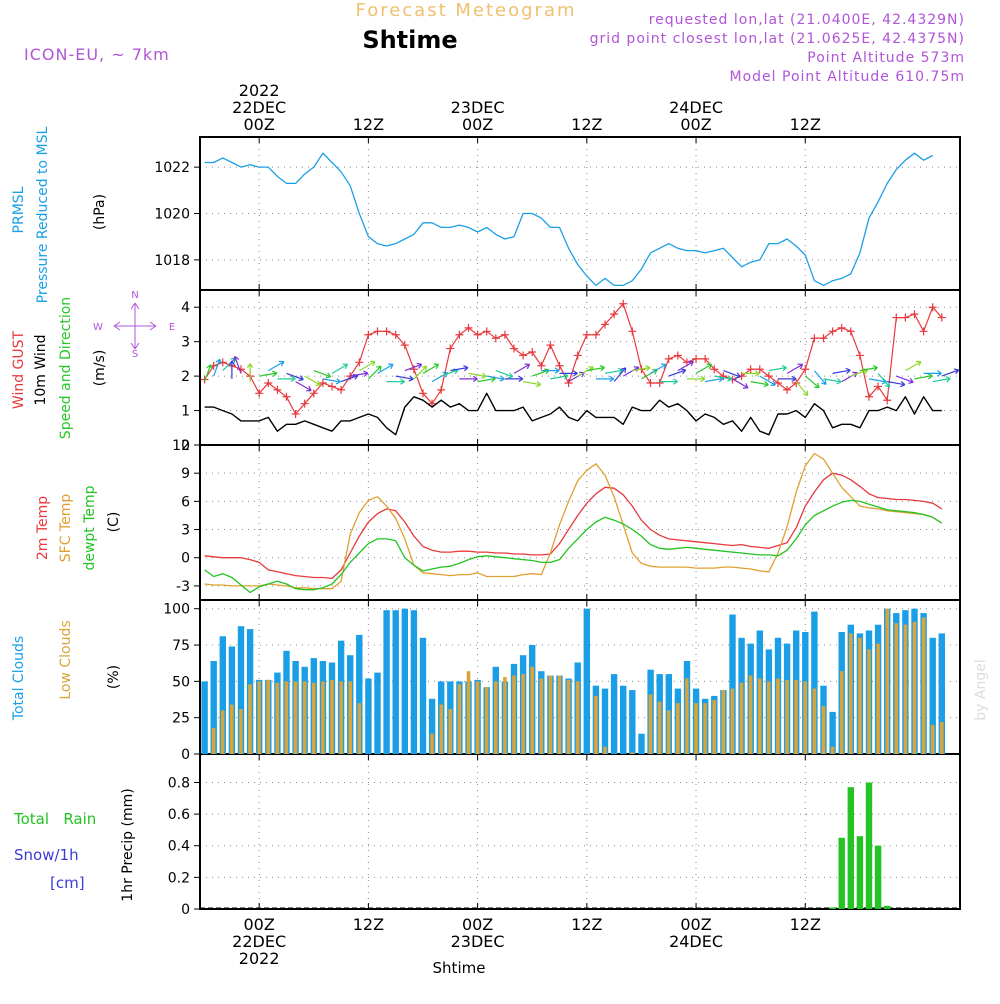  I want to click on y-tick-label: 3, so click(185, 531).